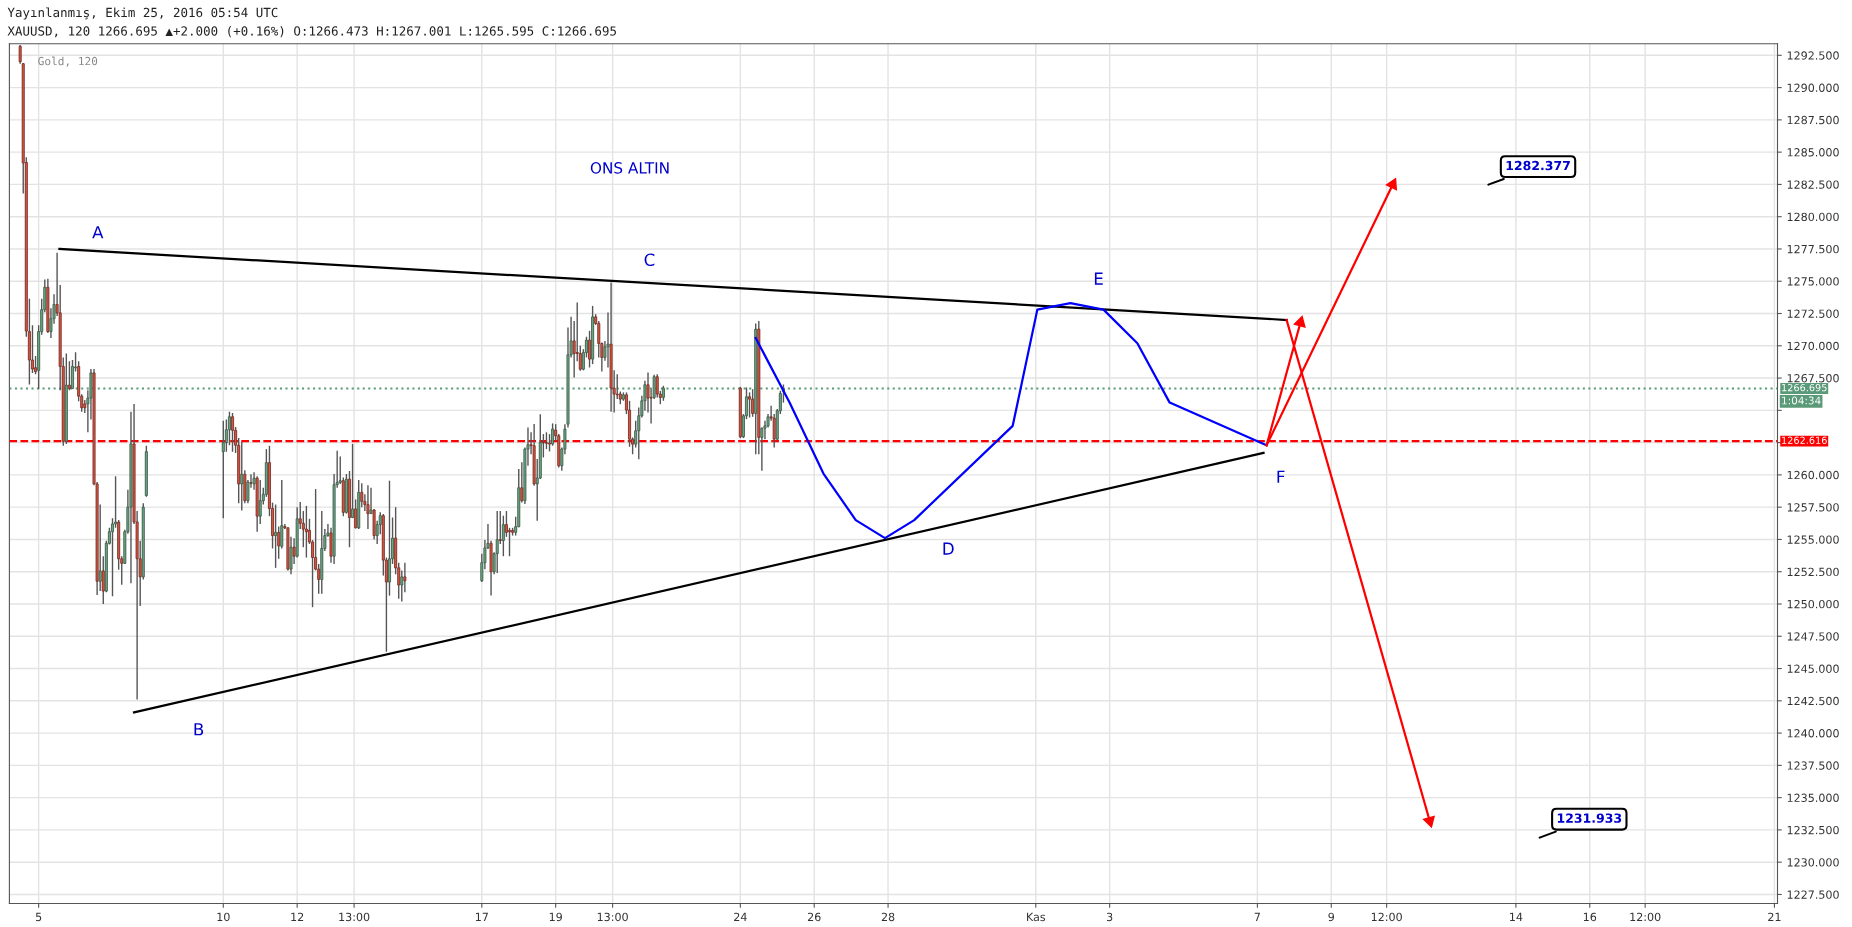  What do you see at coordinates (1109, 917) in the screenshot?
I see `x-tick-label: 3` at bounding box center [1109, 917].